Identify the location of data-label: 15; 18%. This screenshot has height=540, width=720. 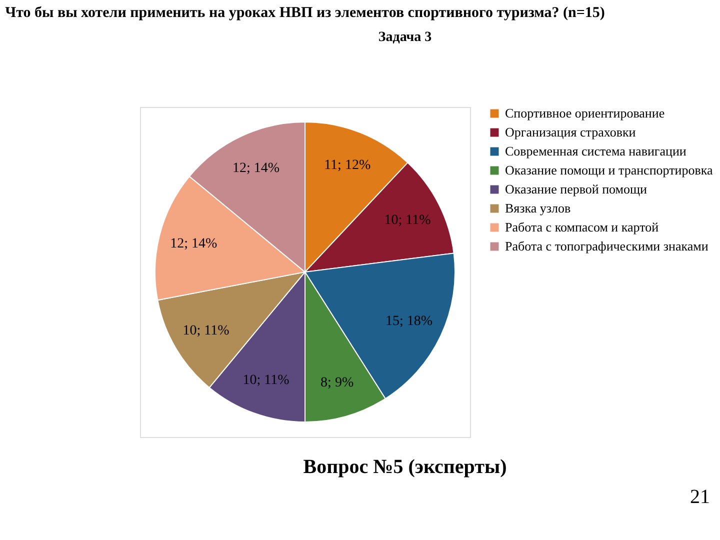
(409, 321).